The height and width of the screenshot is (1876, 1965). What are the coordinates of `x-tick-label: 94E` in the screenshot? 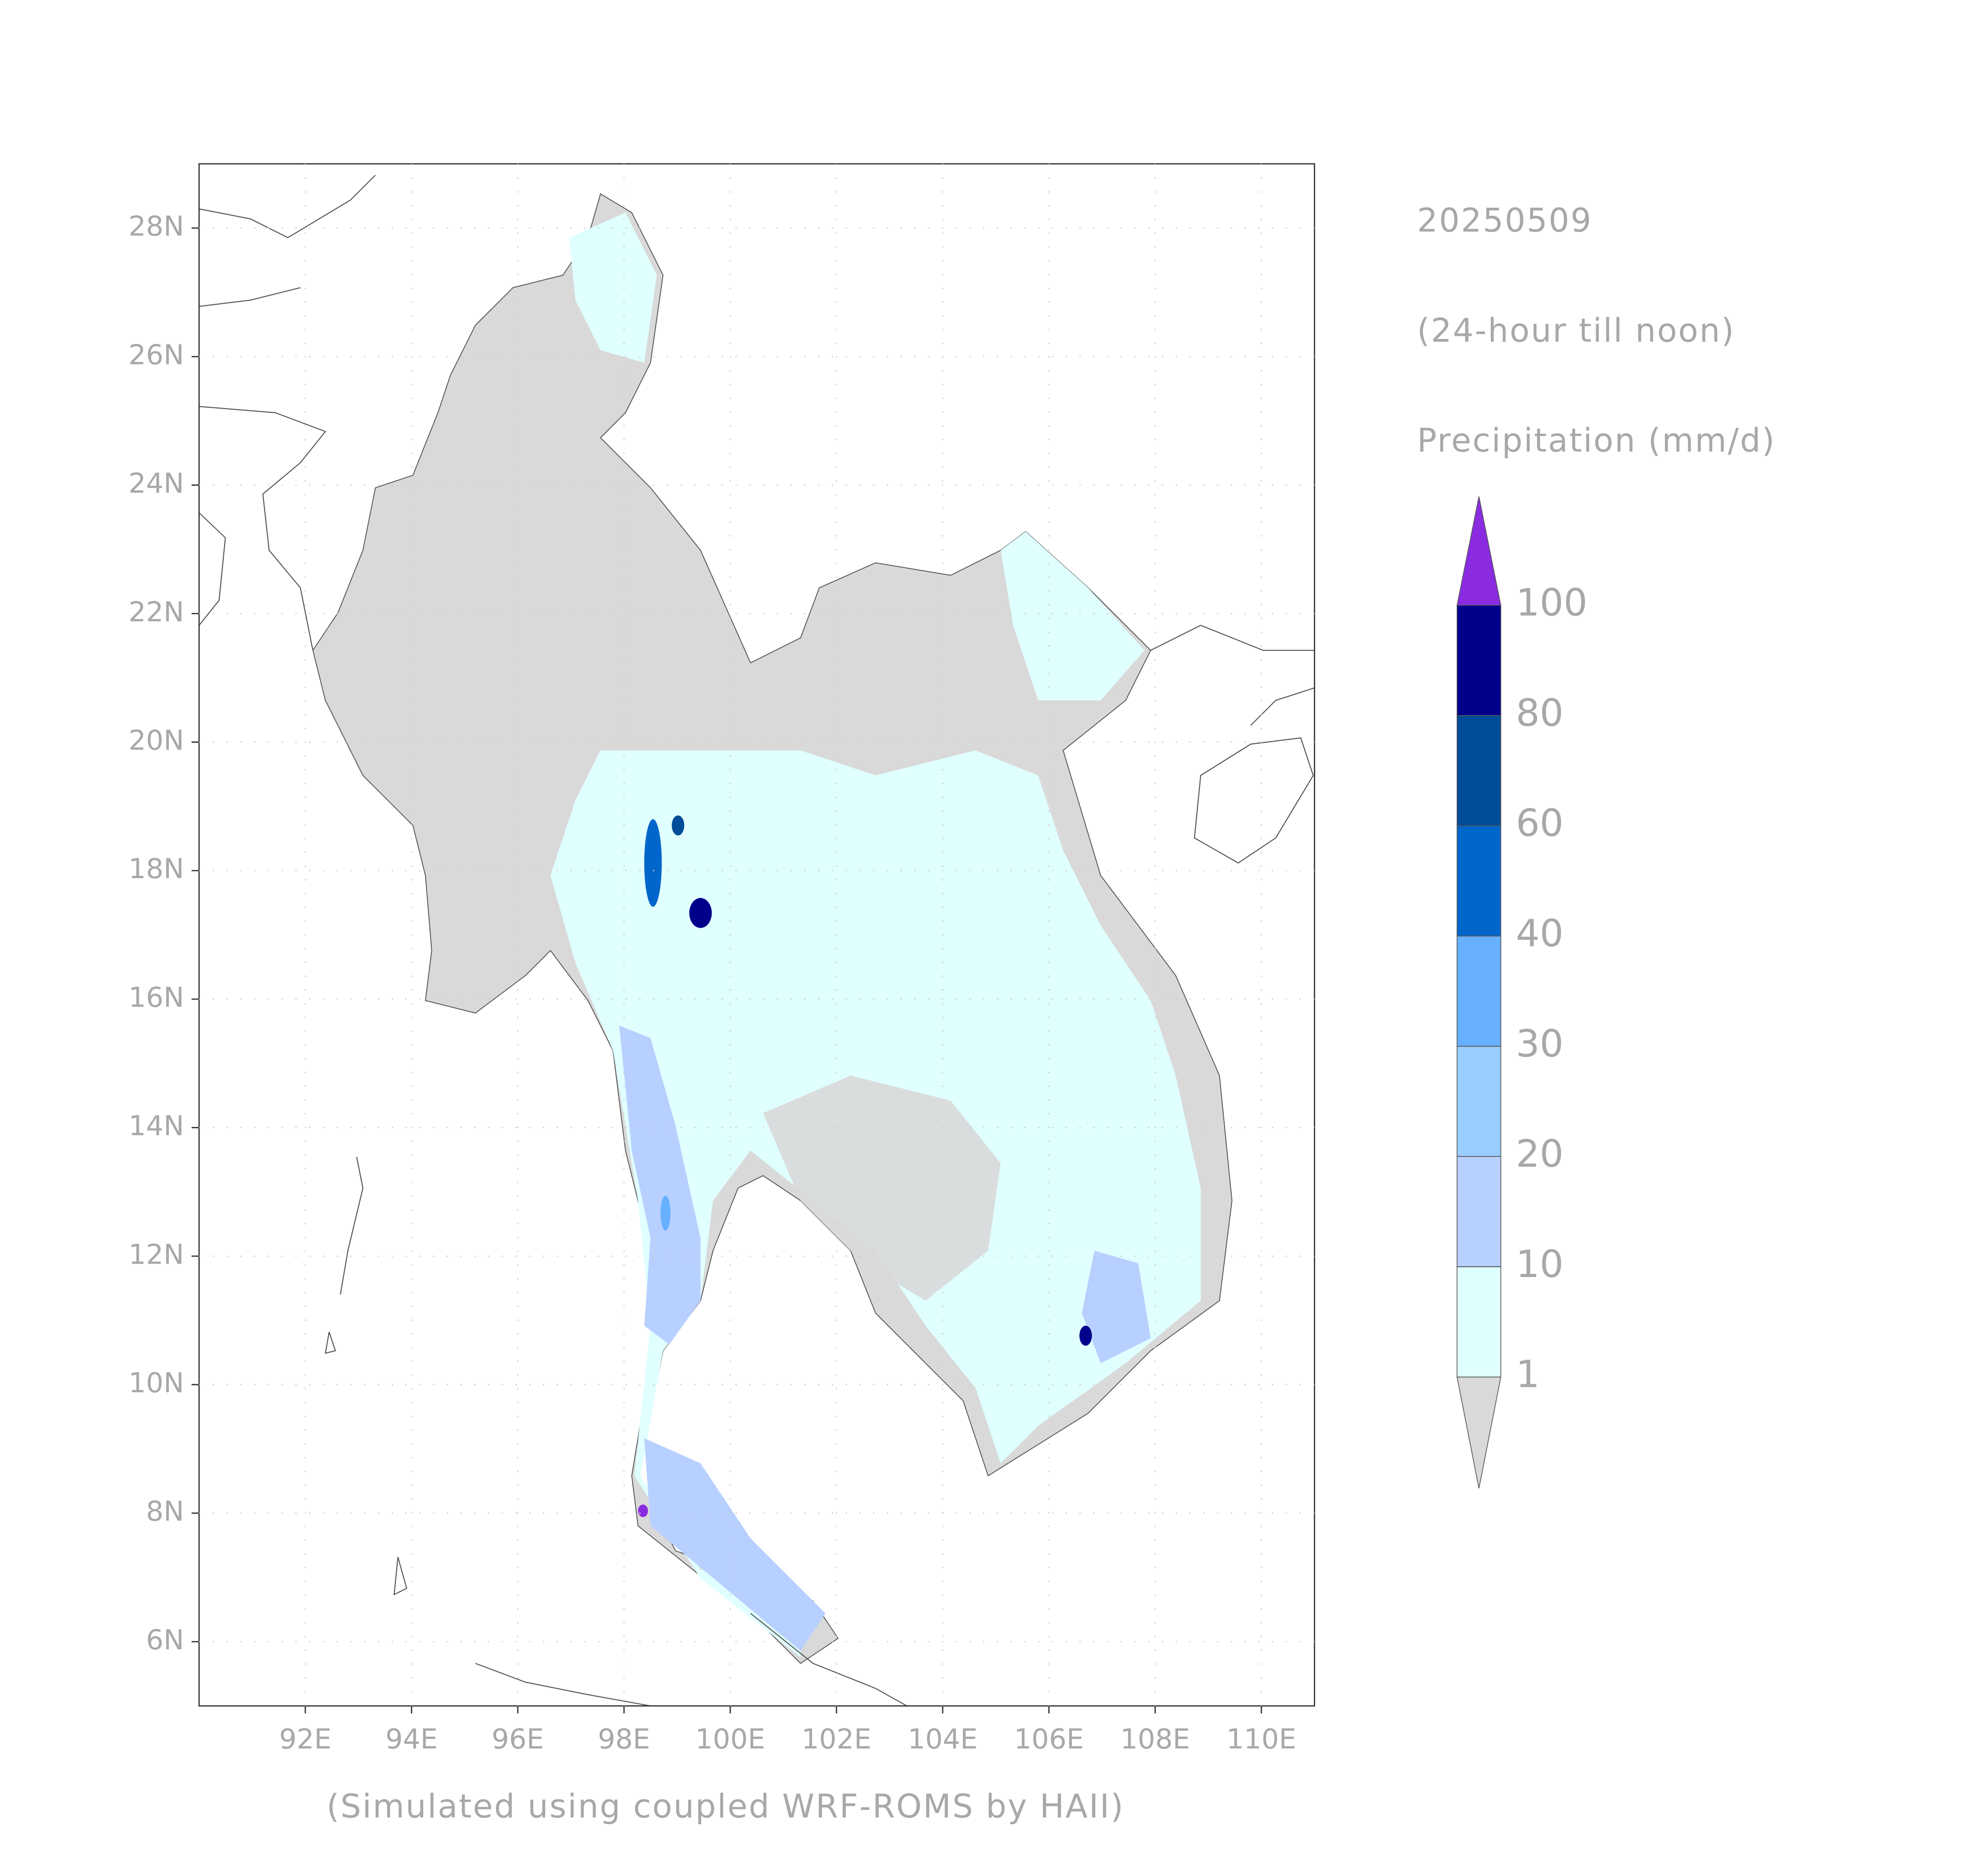 It's located at (411, 1739).